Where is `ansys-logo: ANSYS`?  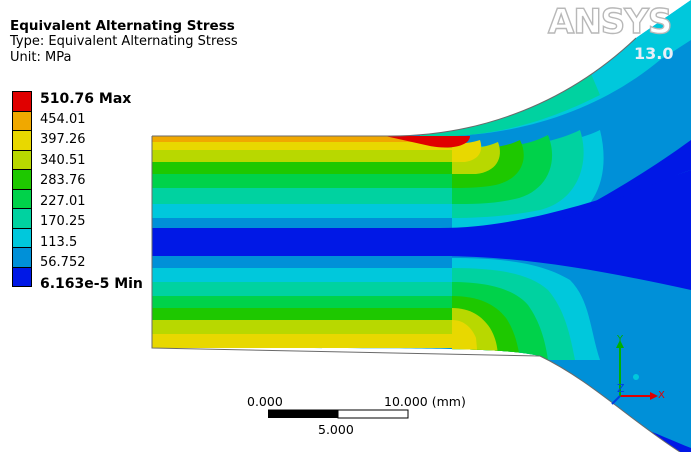
ansys-logo: ANSYS is located at coordinates (610, 21).